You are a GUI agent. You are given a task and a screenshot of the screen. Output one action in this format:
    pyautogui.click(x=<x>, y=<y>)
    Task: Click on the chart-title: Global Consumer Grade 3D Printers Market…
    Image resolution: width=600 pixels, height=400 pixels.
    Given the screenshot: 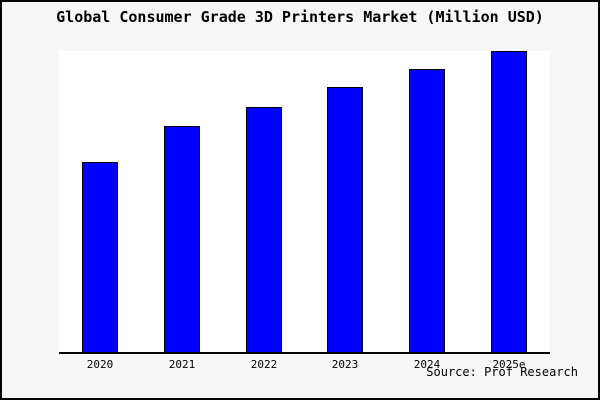 What is the action you would take?
    pyautogui.click(x=300, y=17)
    